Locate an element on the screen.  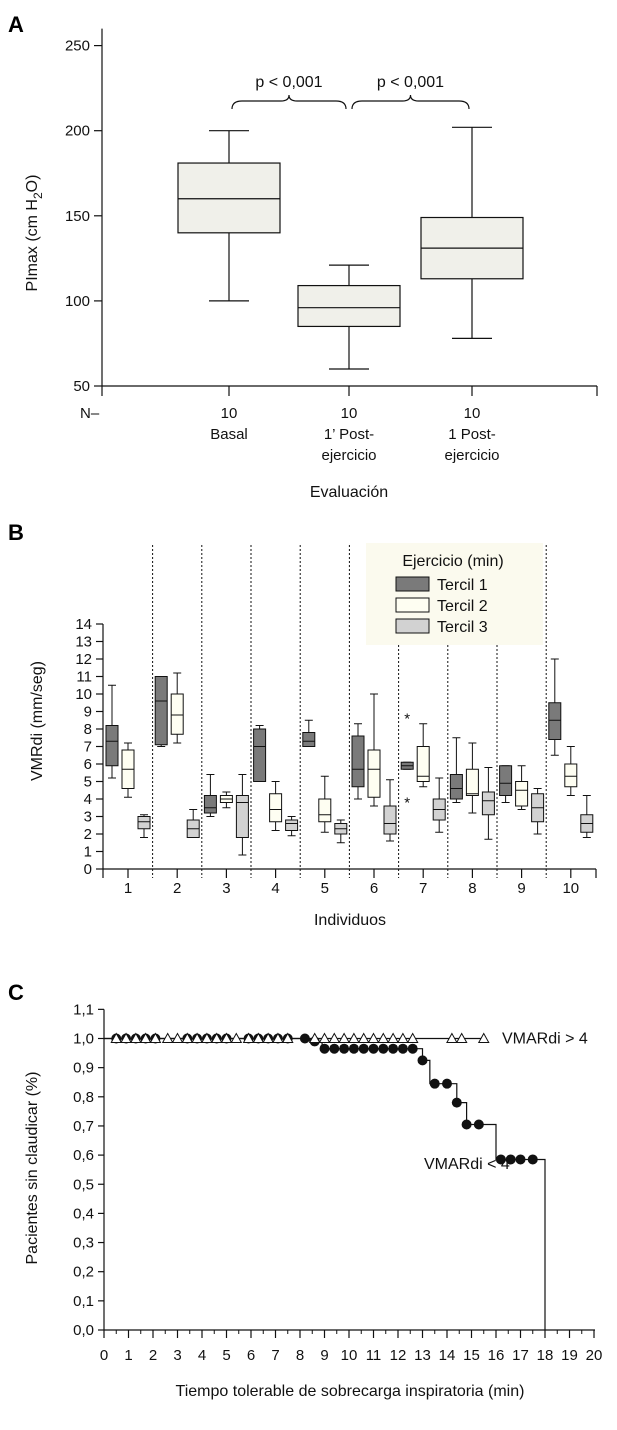
x-tick-label: 5 is located at coordinates (226, 1355).